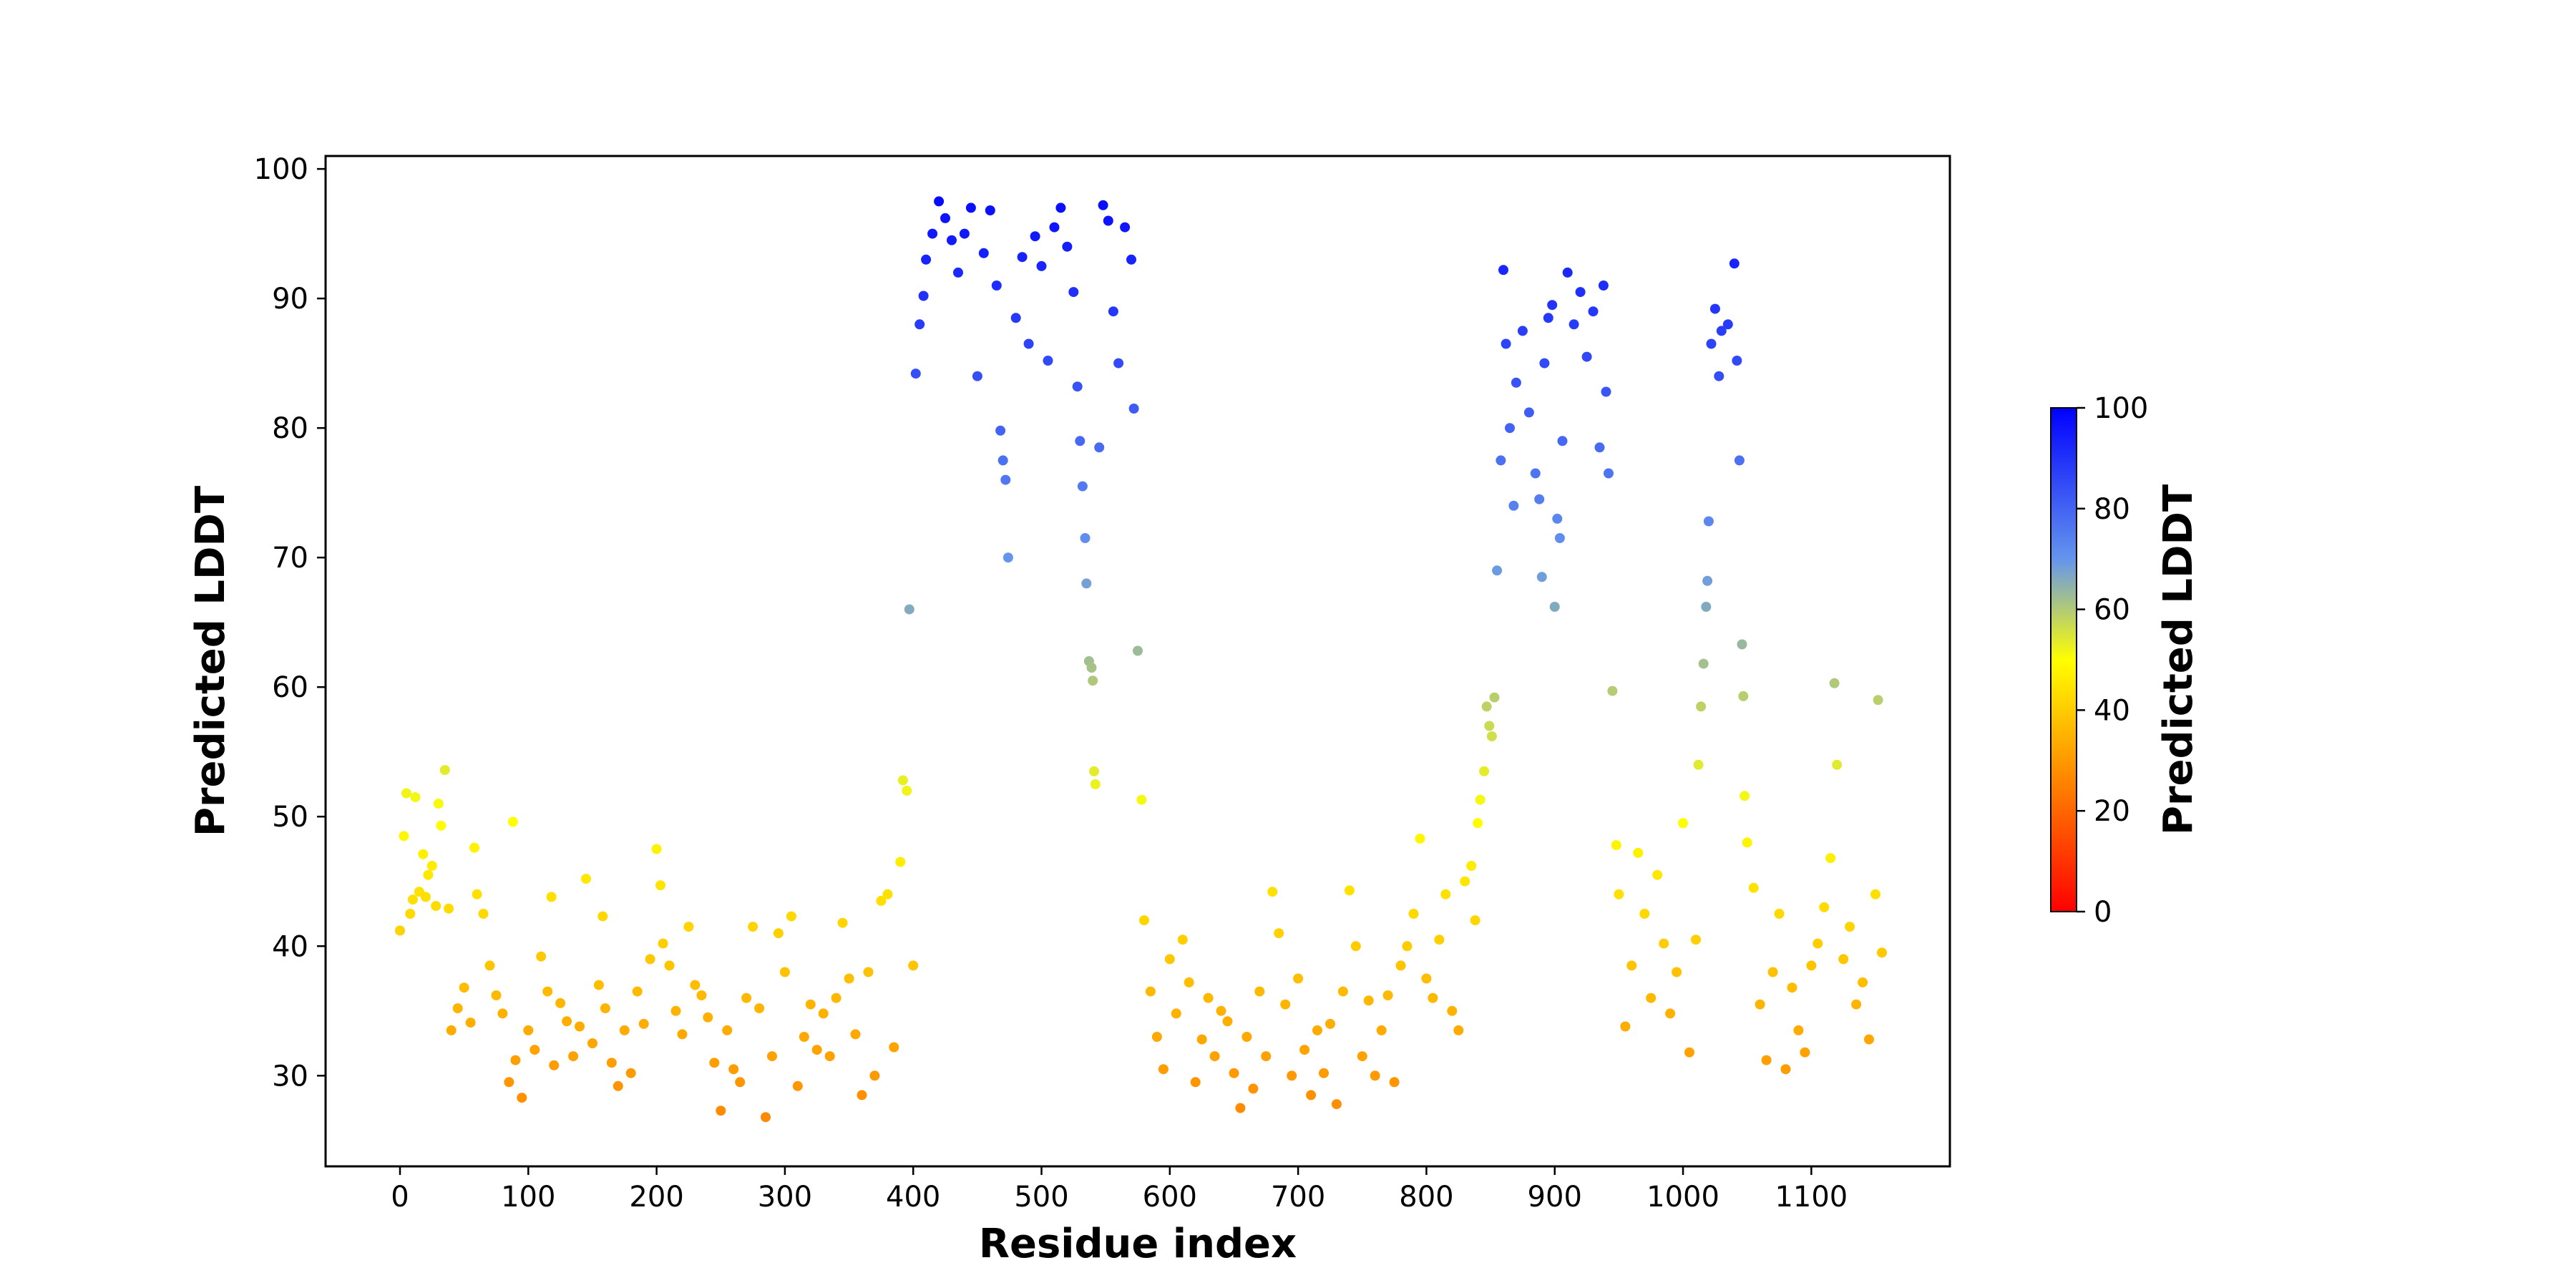 The image size is (2576, 1288). Describe the element at coordinates (1811, 1197) in the screenshot. I see `x-tick-label: 1100` at that location.